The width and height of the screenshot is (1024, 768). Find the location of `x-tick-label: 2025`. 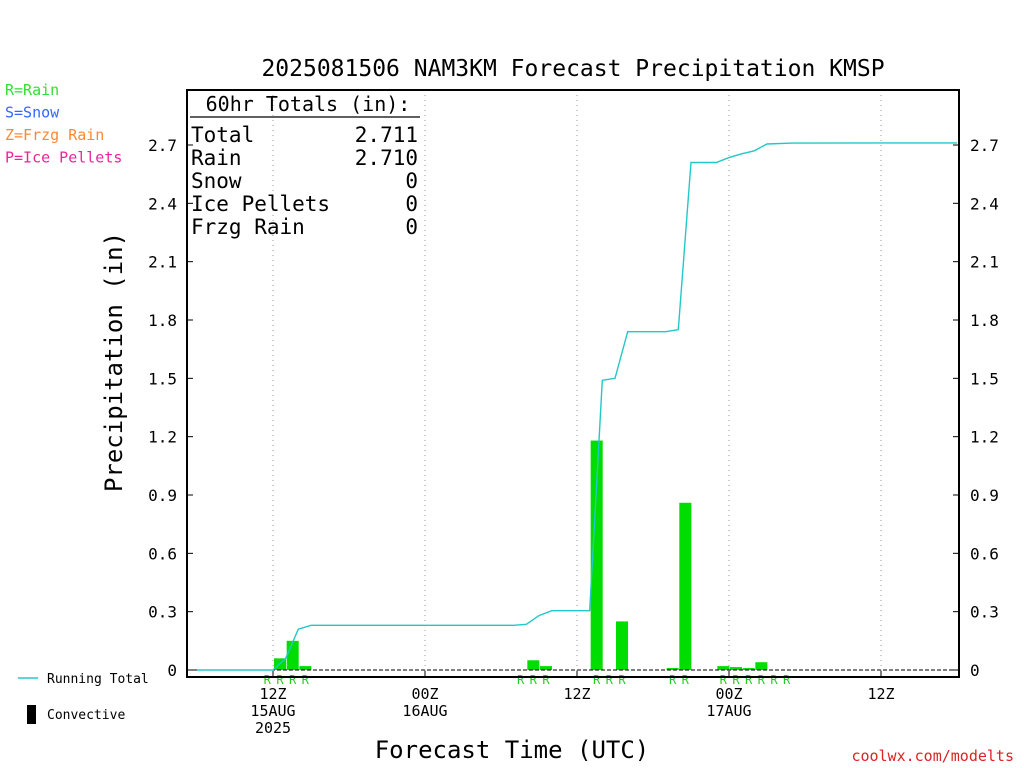

x-tick-label: 2025 is located at coordinates (273, 728).